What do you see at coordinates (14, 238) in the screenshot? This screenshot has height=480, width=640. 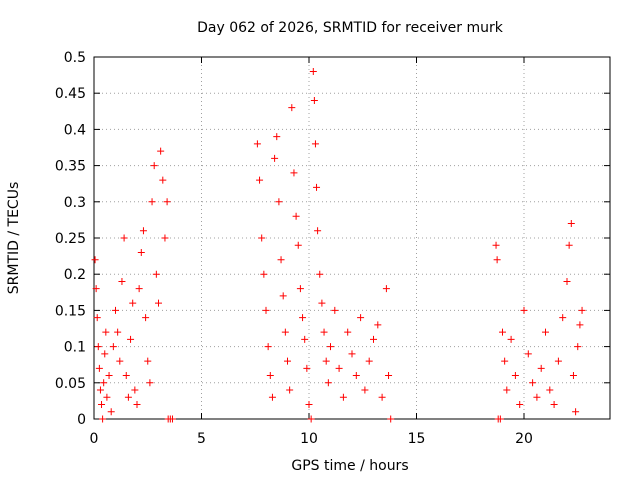 I see `y-axis-label: SRMTID / TECUs` at bounding box center [14, 238].